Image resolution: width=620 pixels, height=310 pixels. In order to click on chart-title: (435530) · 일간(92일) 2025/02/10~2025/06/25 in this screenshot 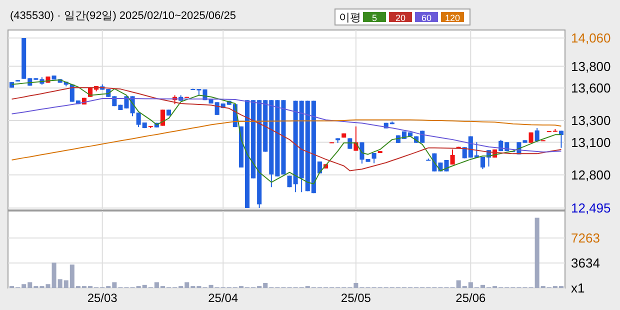, I will do `click(123, 16)`.